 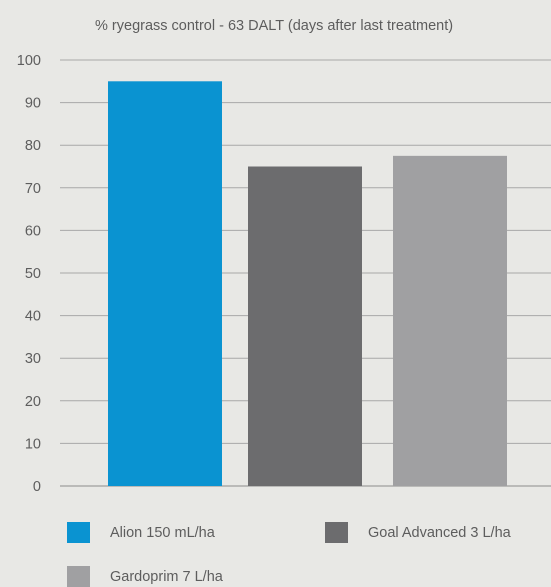 What do you see at coordinates (33, 104) in the screenshot?
I see `y-tick-label: 90` at bounding box center [33, 104].